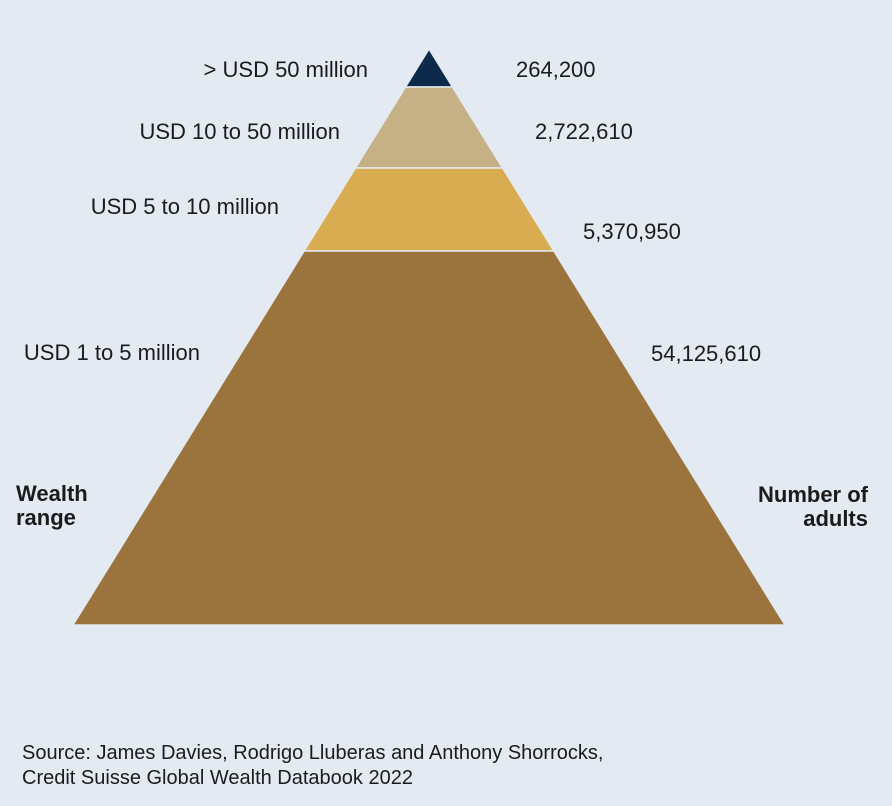 The image size is (892, 806). What do you see at coordinates (185, 206) in the screenshot?
I see `tier-range-label-3: USD 5 to 10 million` at bounding box center [185, 206].